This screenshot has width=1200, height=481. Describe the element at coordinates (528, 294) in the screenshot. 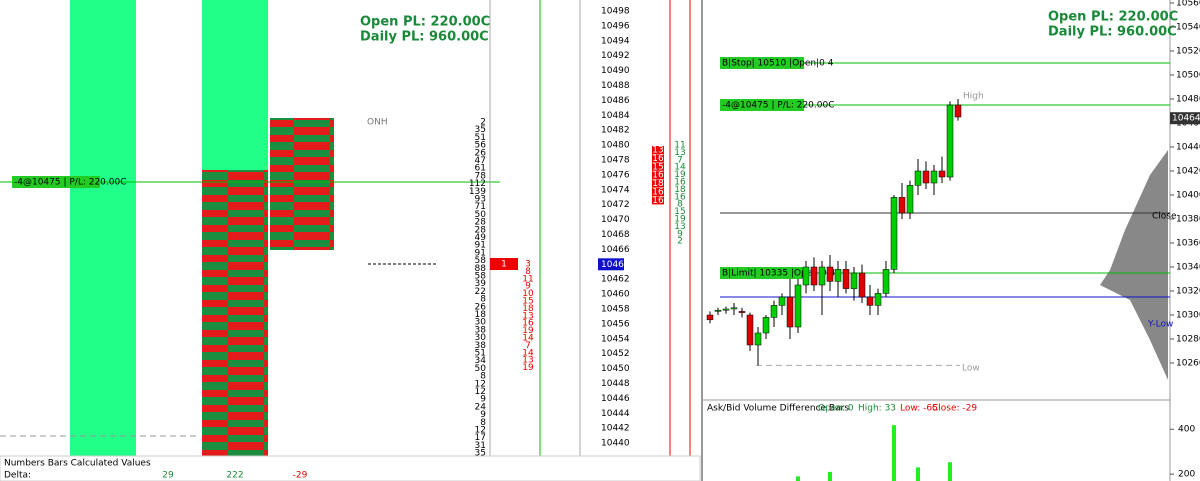

I see `trade-cell: 10` at that location.